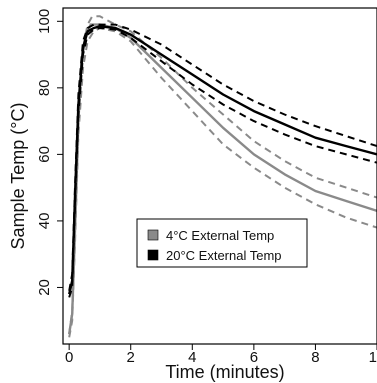  What do you see at coordinates (131, 357) in the screenshot?
I see `x-tick-label: 2` at bounding box center [131, 357].